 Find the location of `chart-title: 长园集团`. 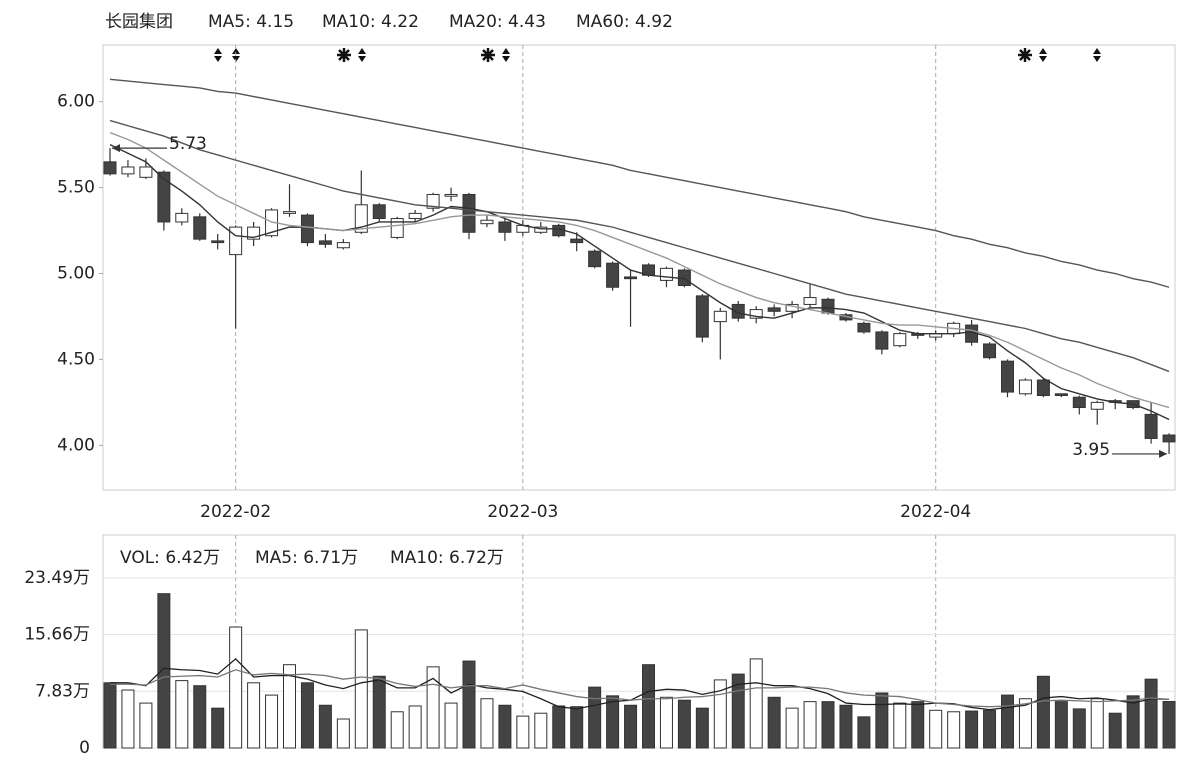

chart-title: 长园集团 is located at coordinates (139, 22).